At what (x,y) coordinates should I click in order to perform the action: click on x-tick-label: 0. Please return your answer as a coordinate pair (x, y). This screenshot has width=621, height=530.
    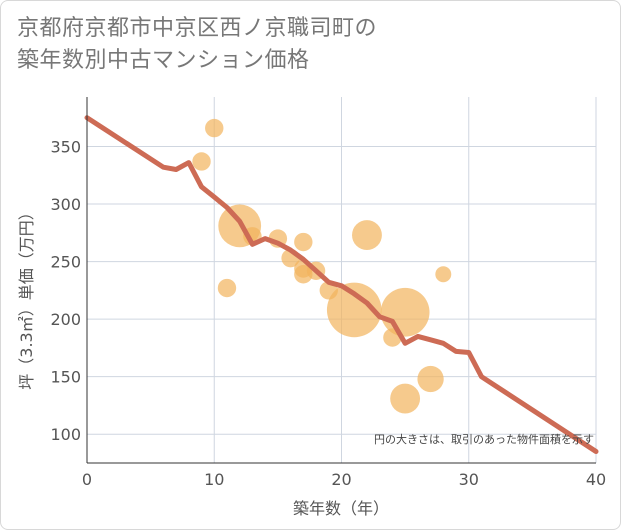
    Looking at the image, I should click on (87, 479).